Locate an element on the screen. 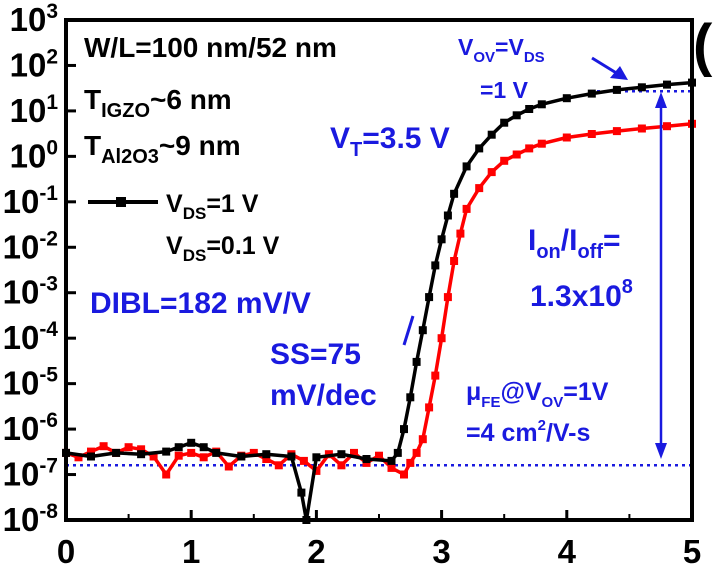 The image size is (721, 572). annotation-vov: VOV=VDS =1 V is located at coordinates (543, 68).